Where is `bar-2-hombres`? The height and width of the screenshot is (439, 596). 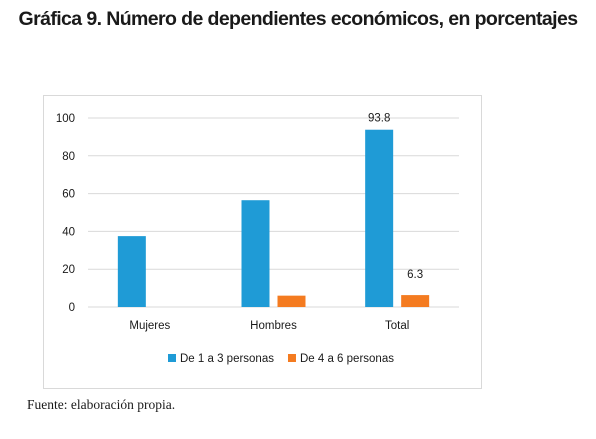
bar-2-hombres is located at coordinates (291, 301).